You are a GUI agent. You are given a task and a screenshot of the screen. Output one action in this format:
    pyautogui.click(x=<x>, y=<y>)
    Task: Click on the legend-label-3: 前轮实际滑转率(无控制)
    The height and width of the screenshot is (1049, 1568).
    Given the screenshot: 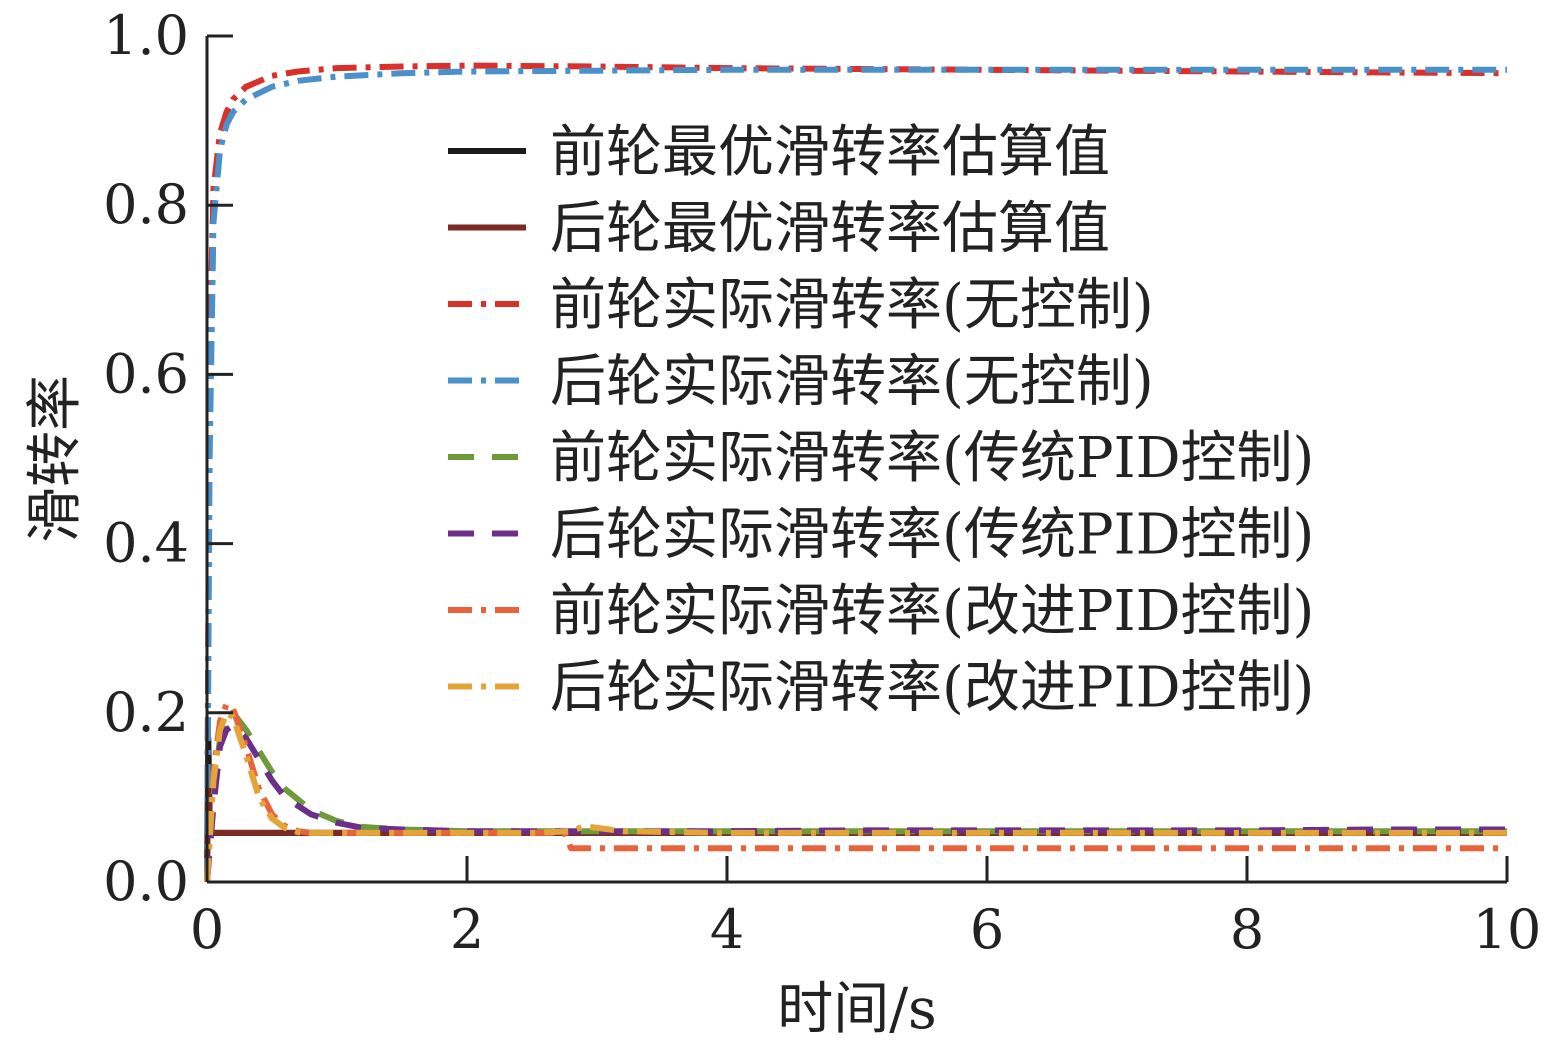 What is the action you would take?
    pyautogui.click(x=852, y=305)
    